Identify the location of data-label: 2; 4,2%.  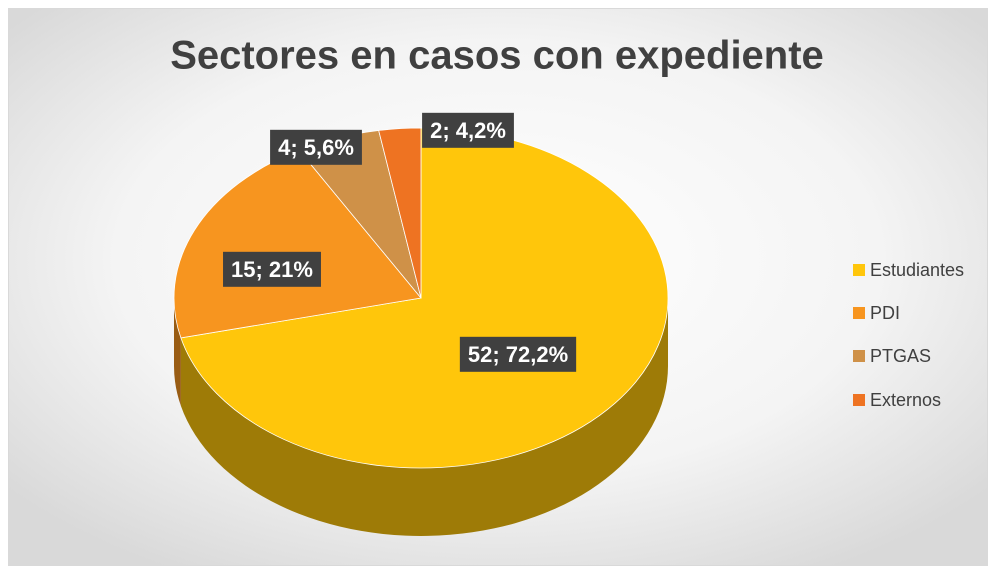
(468, 130).